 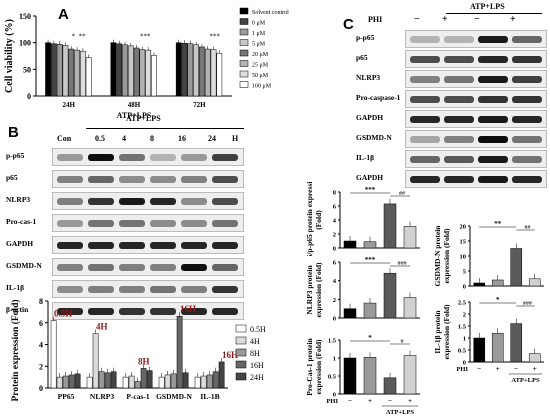 What do you see at coordinates (165, 128) in the screenshot?
I see `treatment-line` at bounding box center [165, 128].